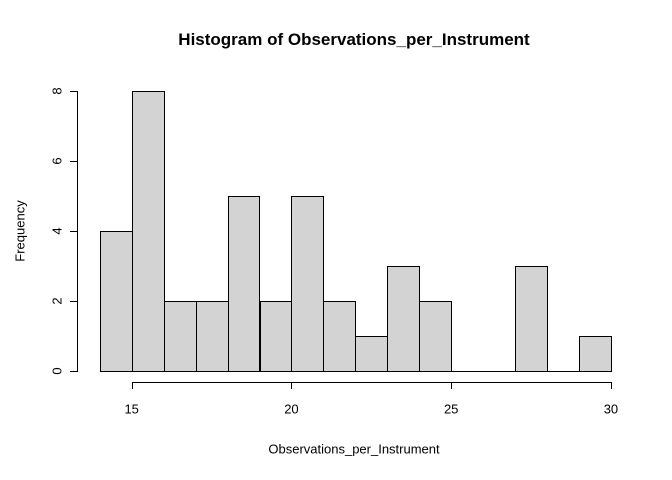 This screenshot has width=672, height=480. What do you see at coordinates (57, 301) in the screenshot?
I see `y-tick-label: 2` at bounding box center [57, 301].